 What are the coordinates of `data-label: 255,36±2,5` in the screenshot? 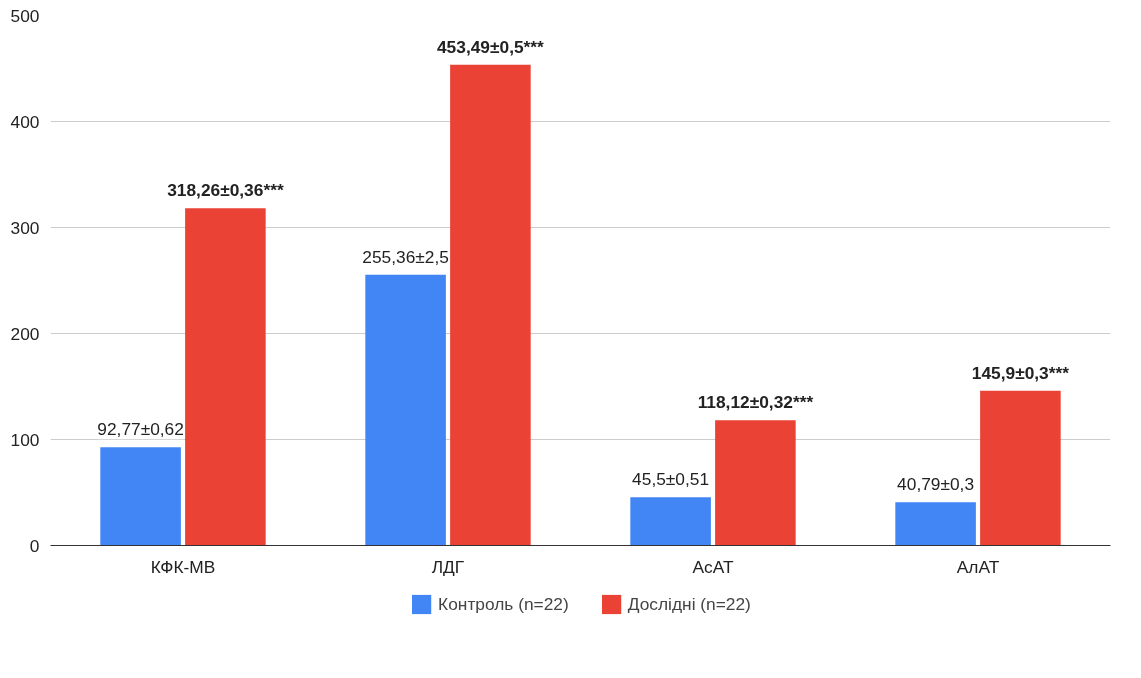 It's located at (405, 256).